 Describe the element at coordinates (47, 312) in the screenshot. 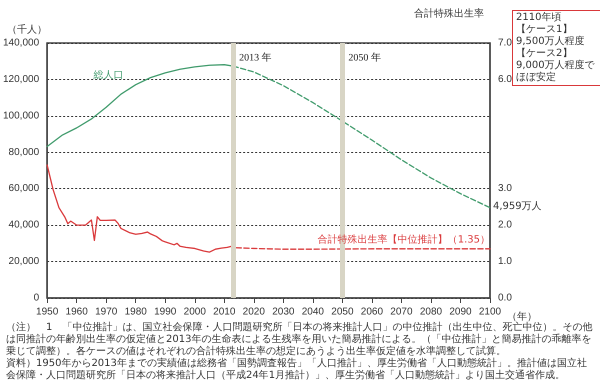

I see `x-tick-label: 1950` at that location.